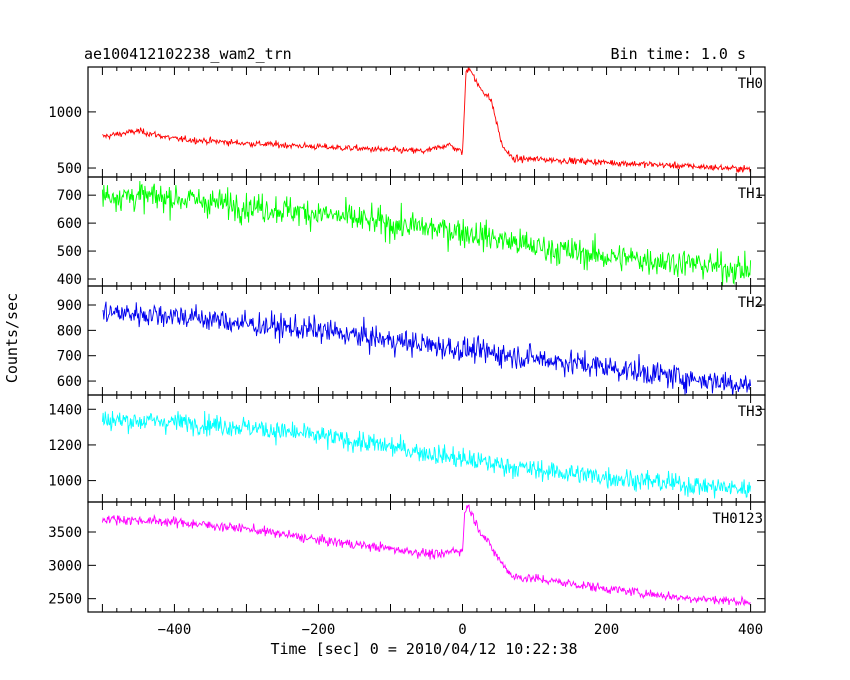  I want to click on y-tick-label: 400, so click(69, 280).